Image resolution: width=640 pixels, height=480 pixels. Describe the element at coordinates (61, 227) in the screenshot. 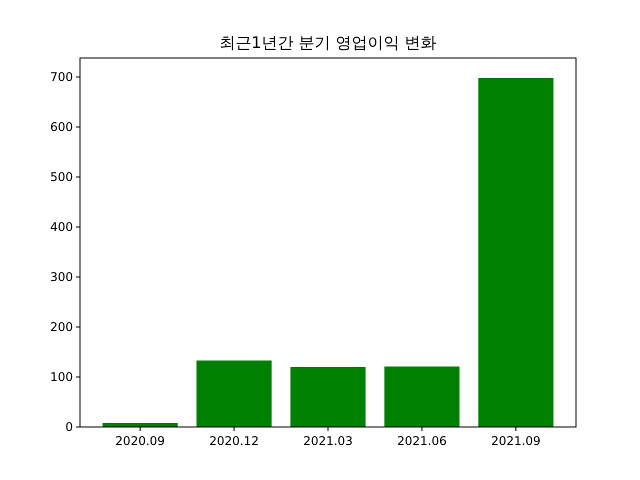

I see `y-tick-label: 400` at that location.